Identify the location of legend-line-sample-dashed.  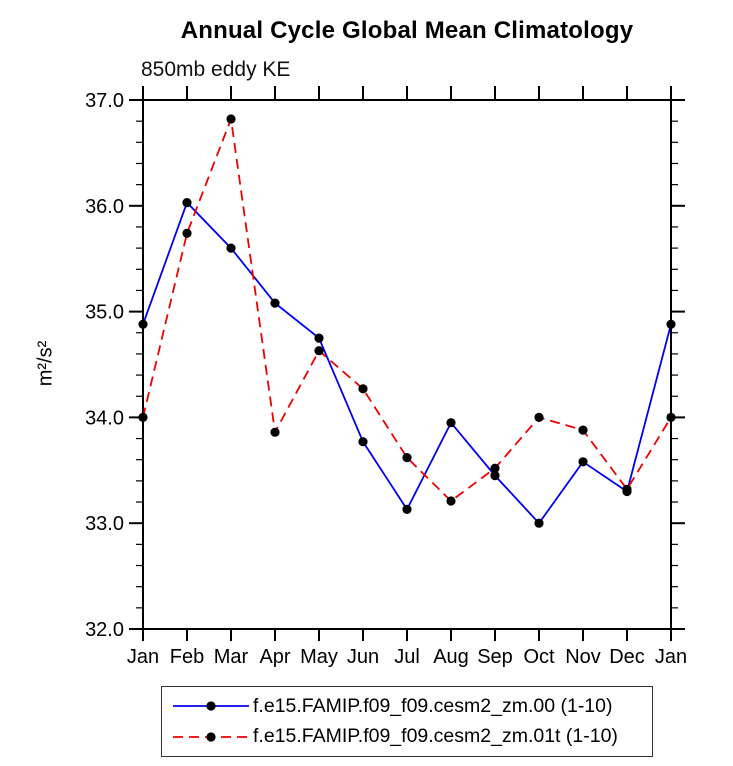
(211, 737).